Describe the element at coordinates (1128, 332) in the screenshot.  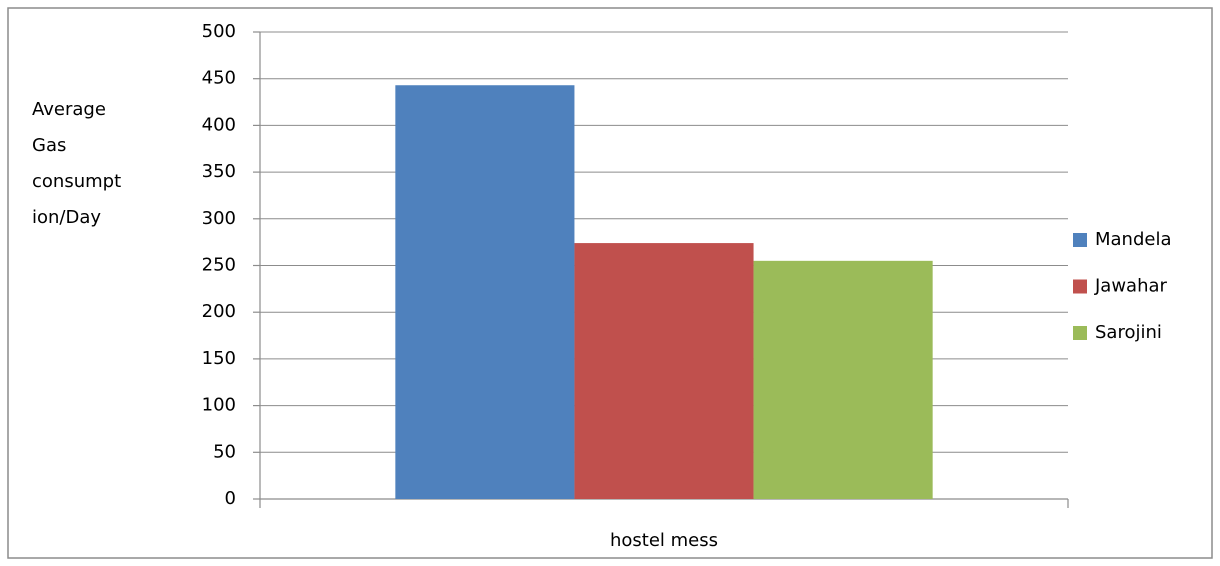
I see `legend-label: Sarojini` at that location.